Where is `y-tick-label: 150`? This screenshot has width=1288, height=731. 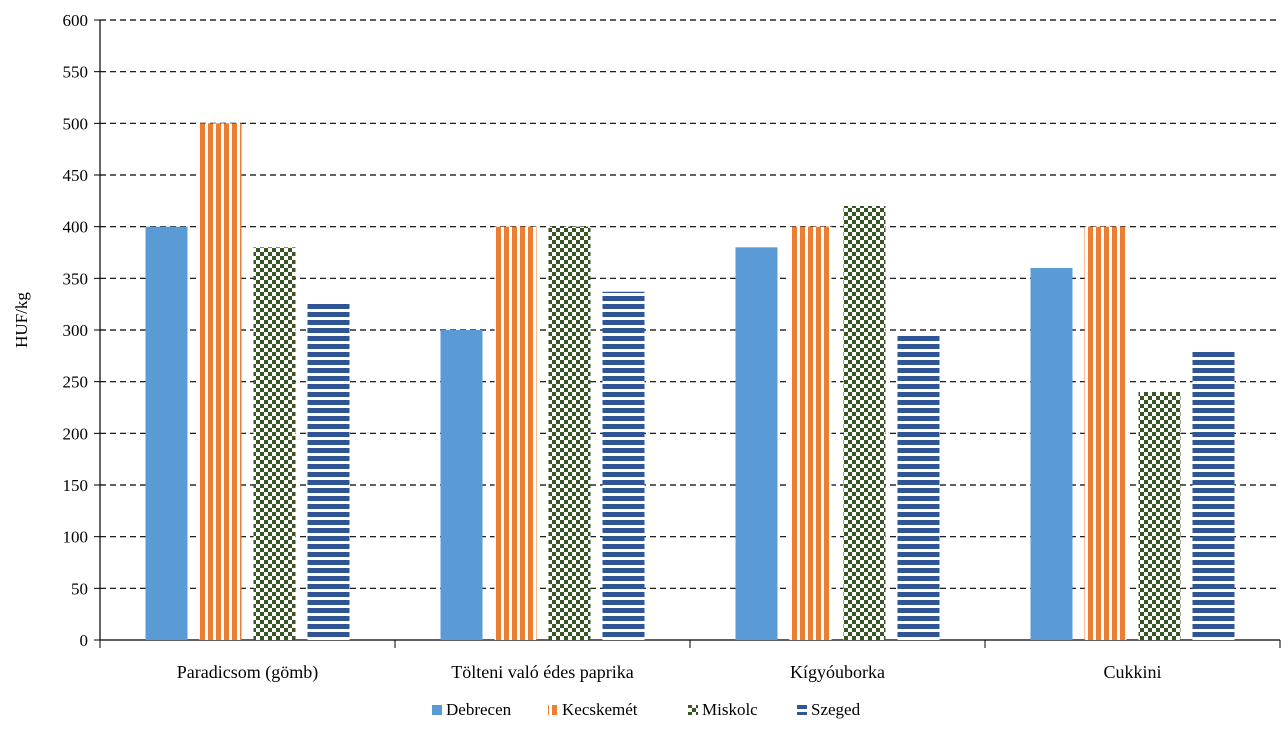
y-tick-label: 150 is located at coordinates (76, 485).